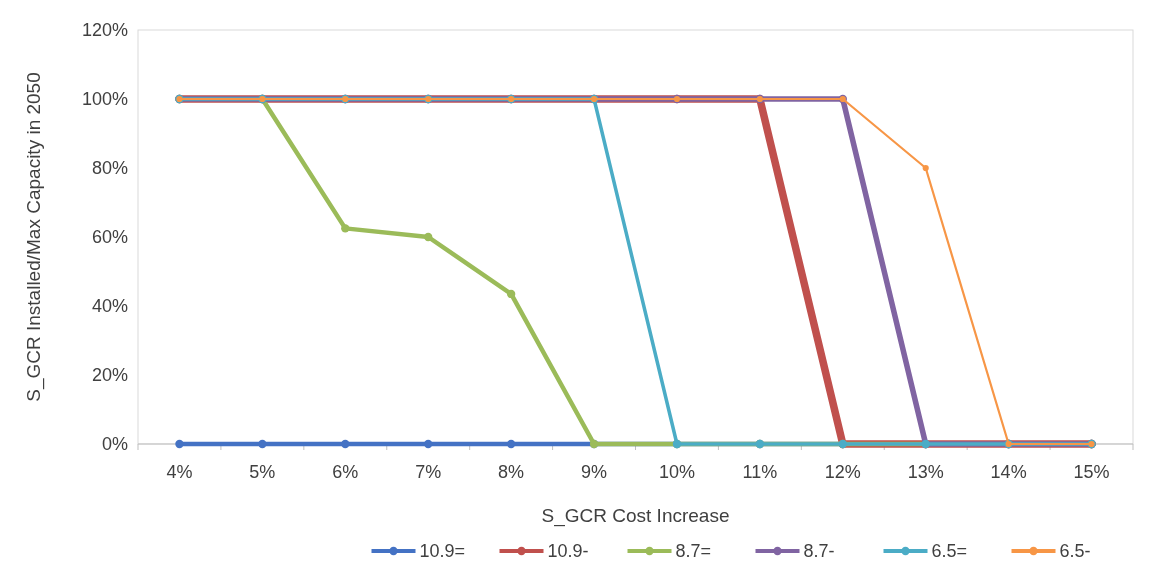  Describe the element at coordinates (109, 168) in the screenshot. I see `y-tick-label: 80%` at that location.